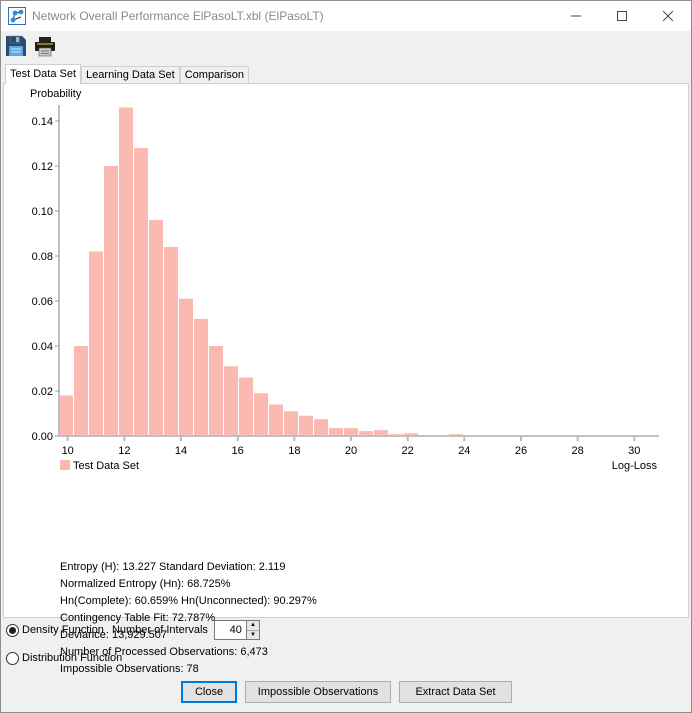 The image size is (692, 713). Describe the element at coordinates (42, 347) in the screenshot. I see `y-tick-label: 0.04` at that location.